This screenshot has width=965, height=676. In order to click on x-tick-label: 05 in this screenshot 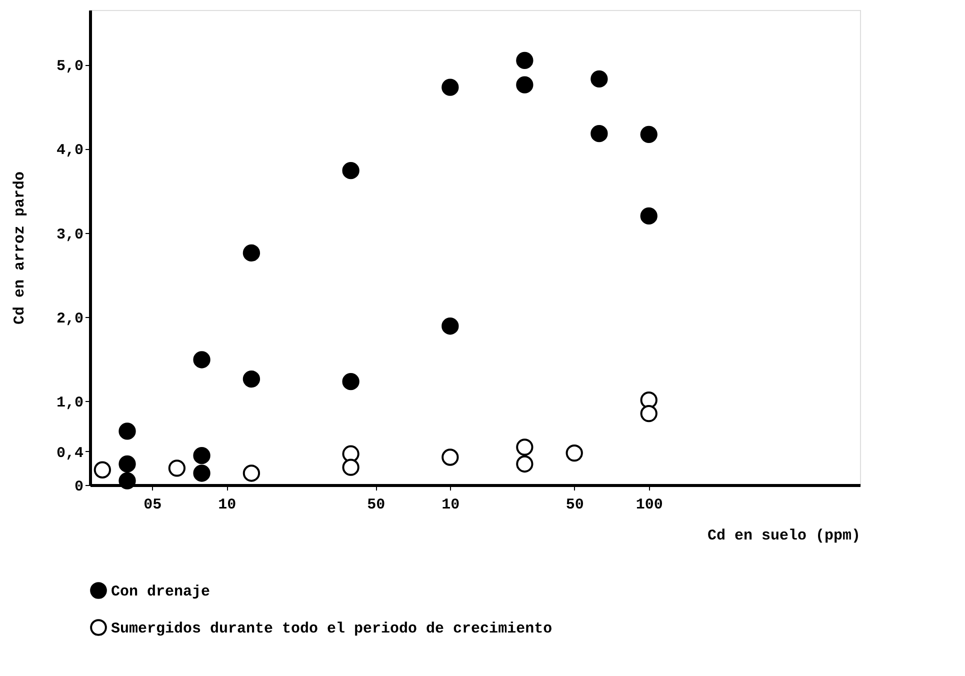, I will do `click(153, 505)`.